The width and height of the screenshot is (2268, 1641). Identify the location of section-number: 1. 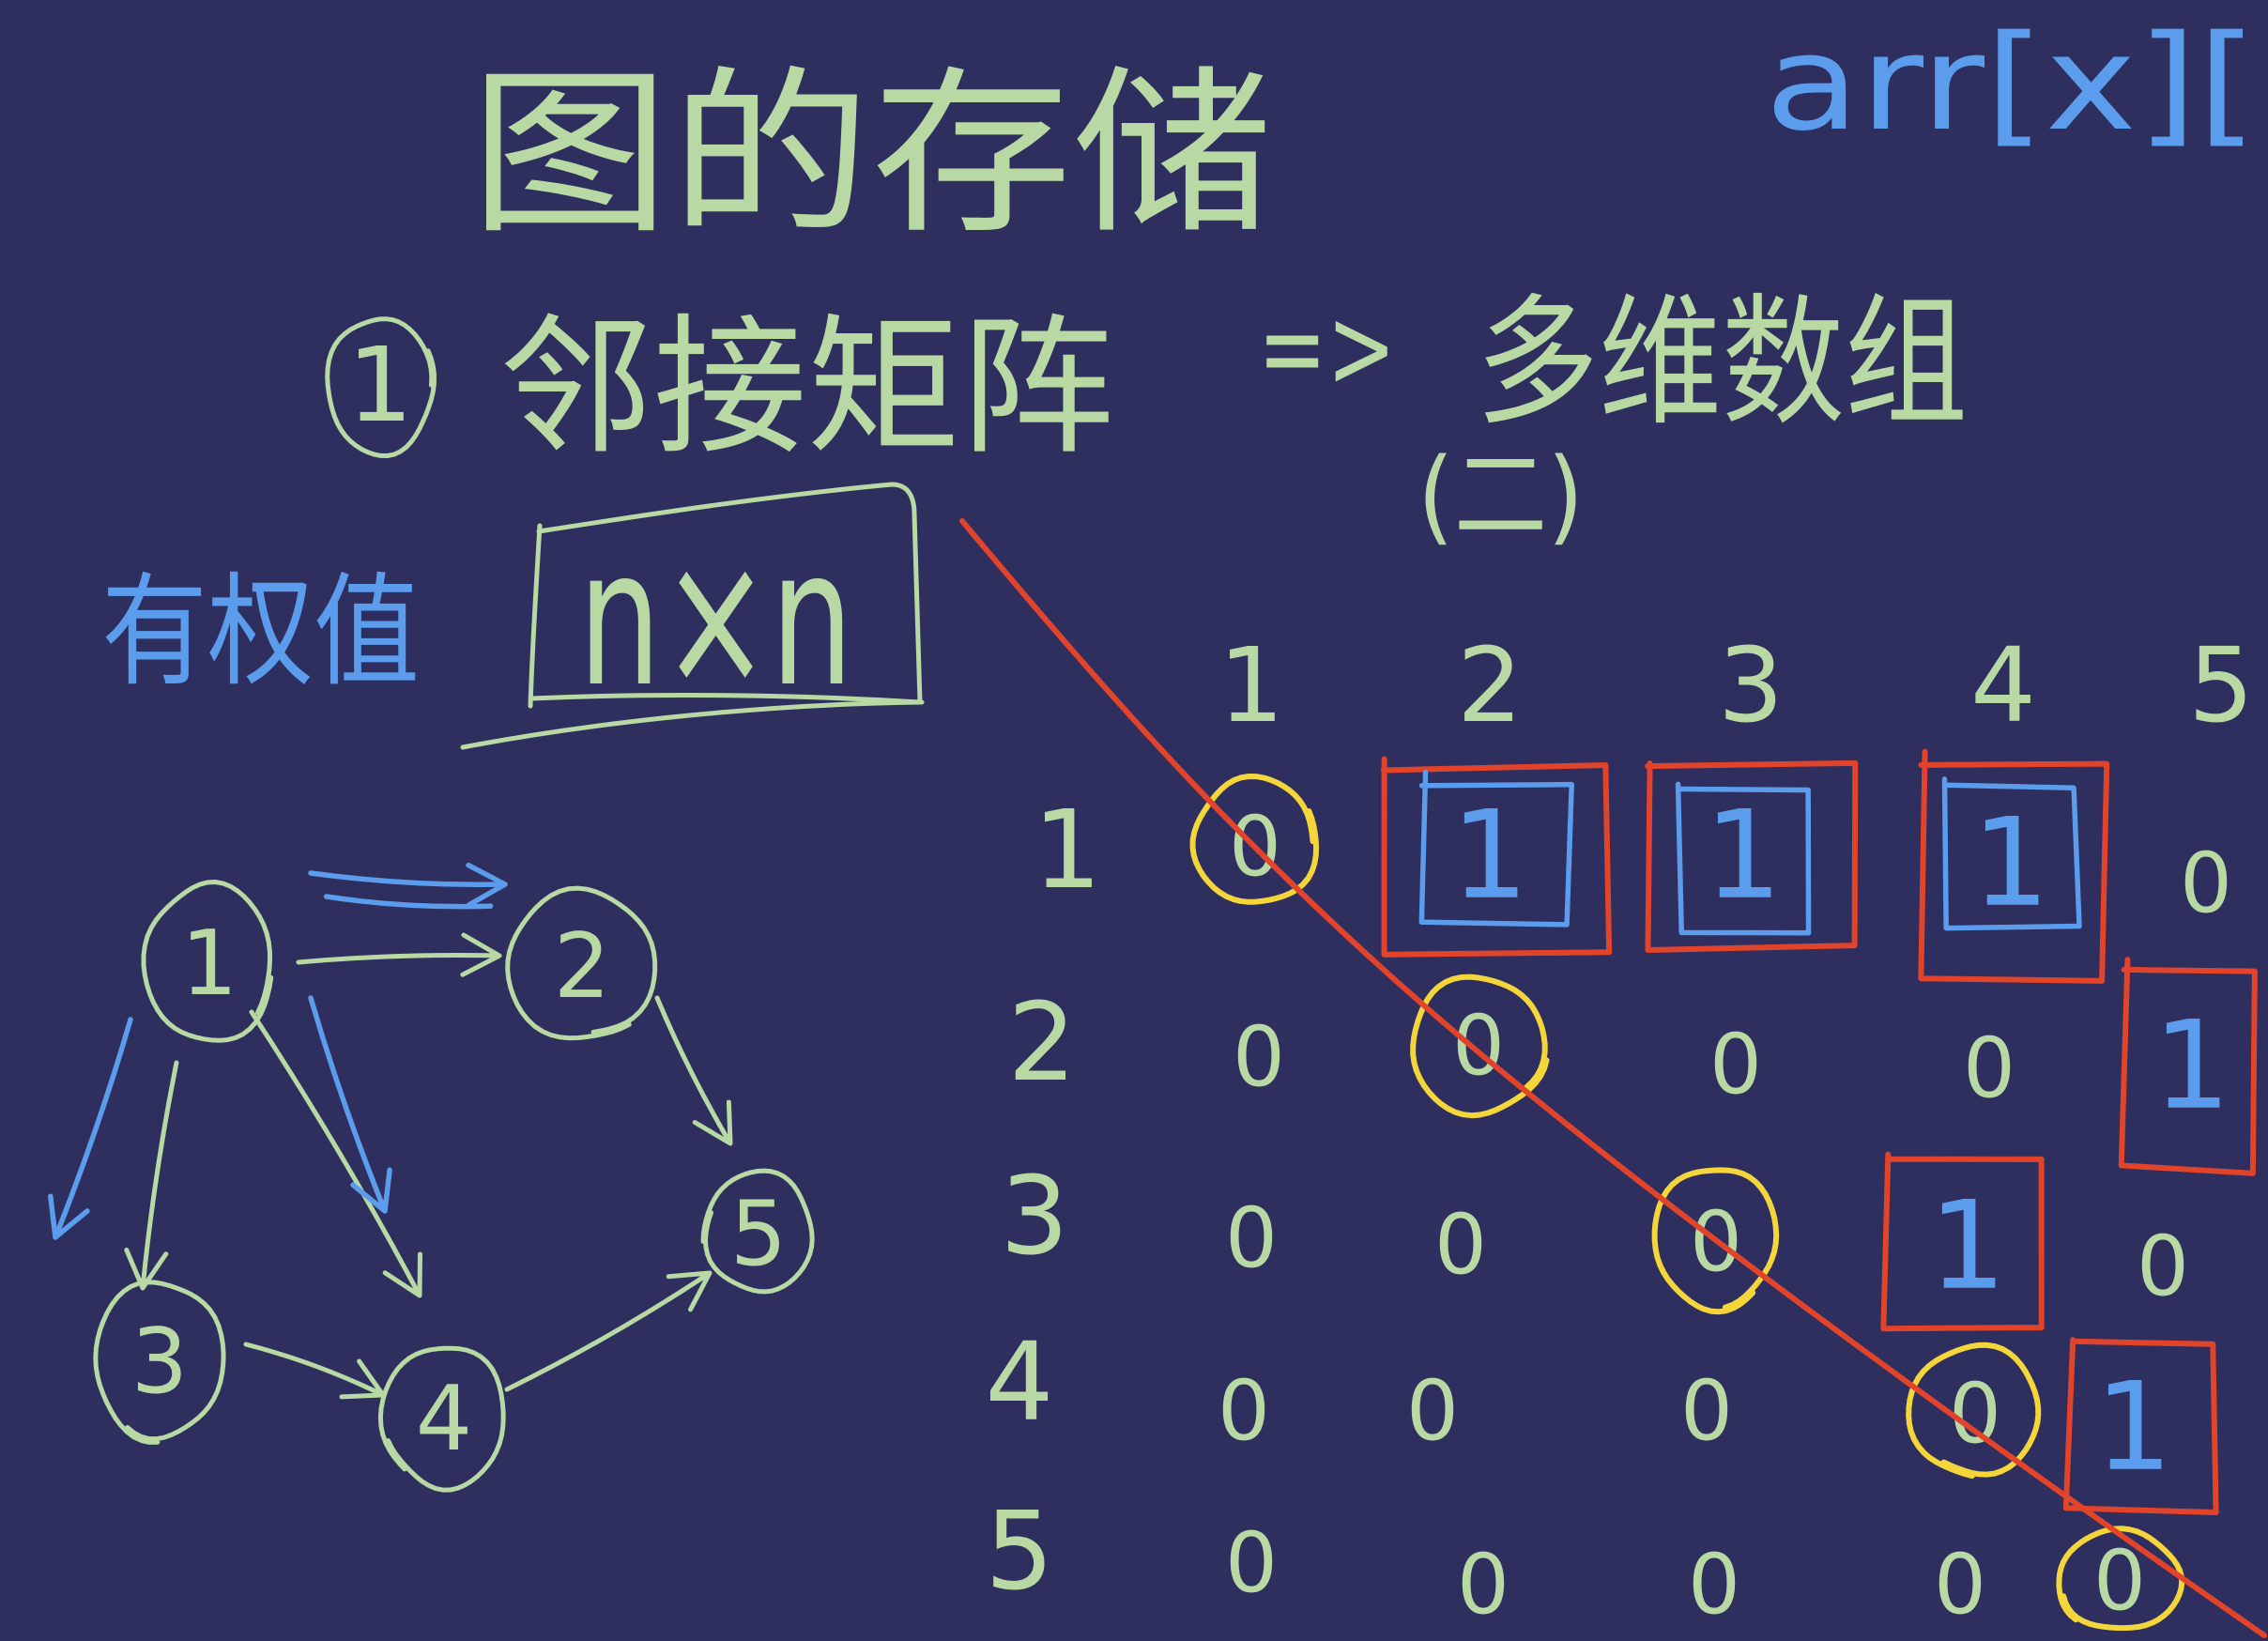
(380, 385).